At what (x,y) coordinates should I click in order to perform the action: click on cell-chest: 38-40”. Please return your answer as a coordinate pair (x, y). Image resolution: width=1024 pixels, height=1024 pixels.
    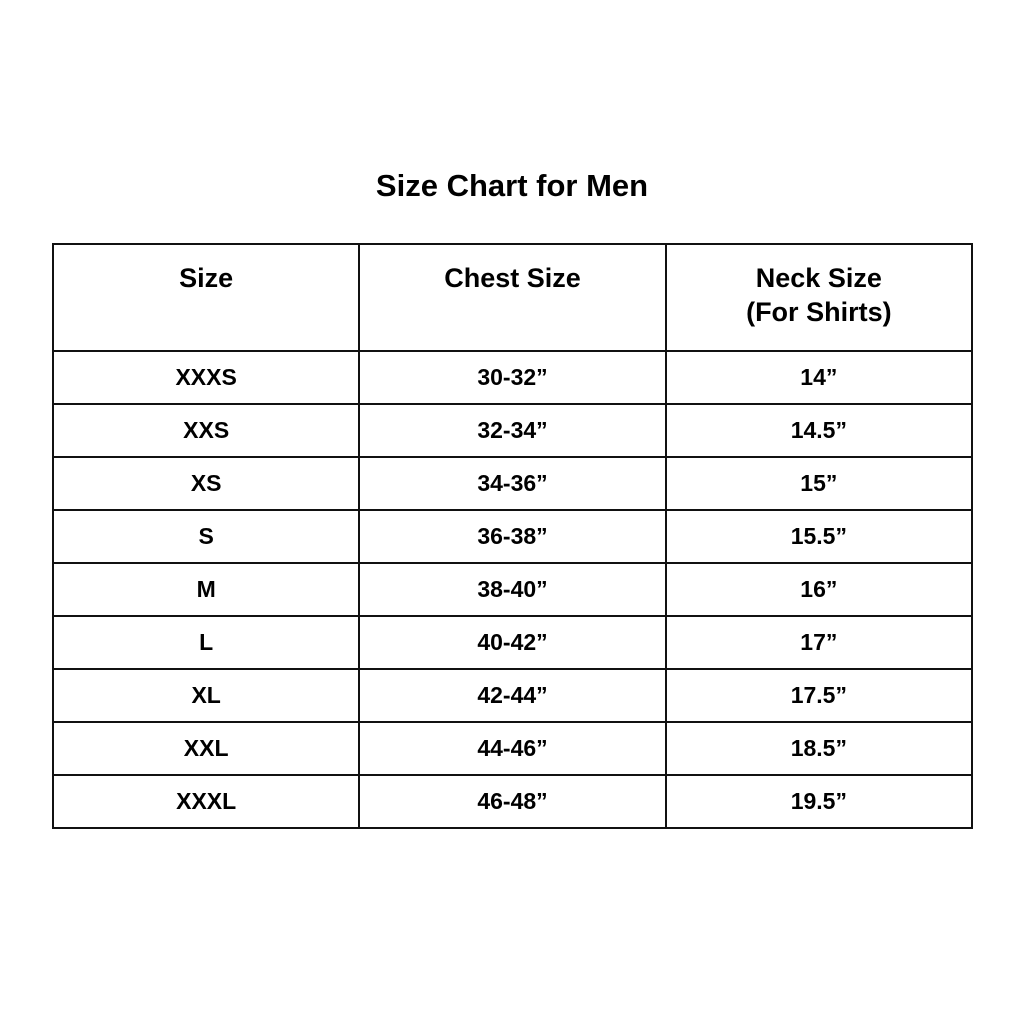
    Looking at the image, I should click on (512, 589).